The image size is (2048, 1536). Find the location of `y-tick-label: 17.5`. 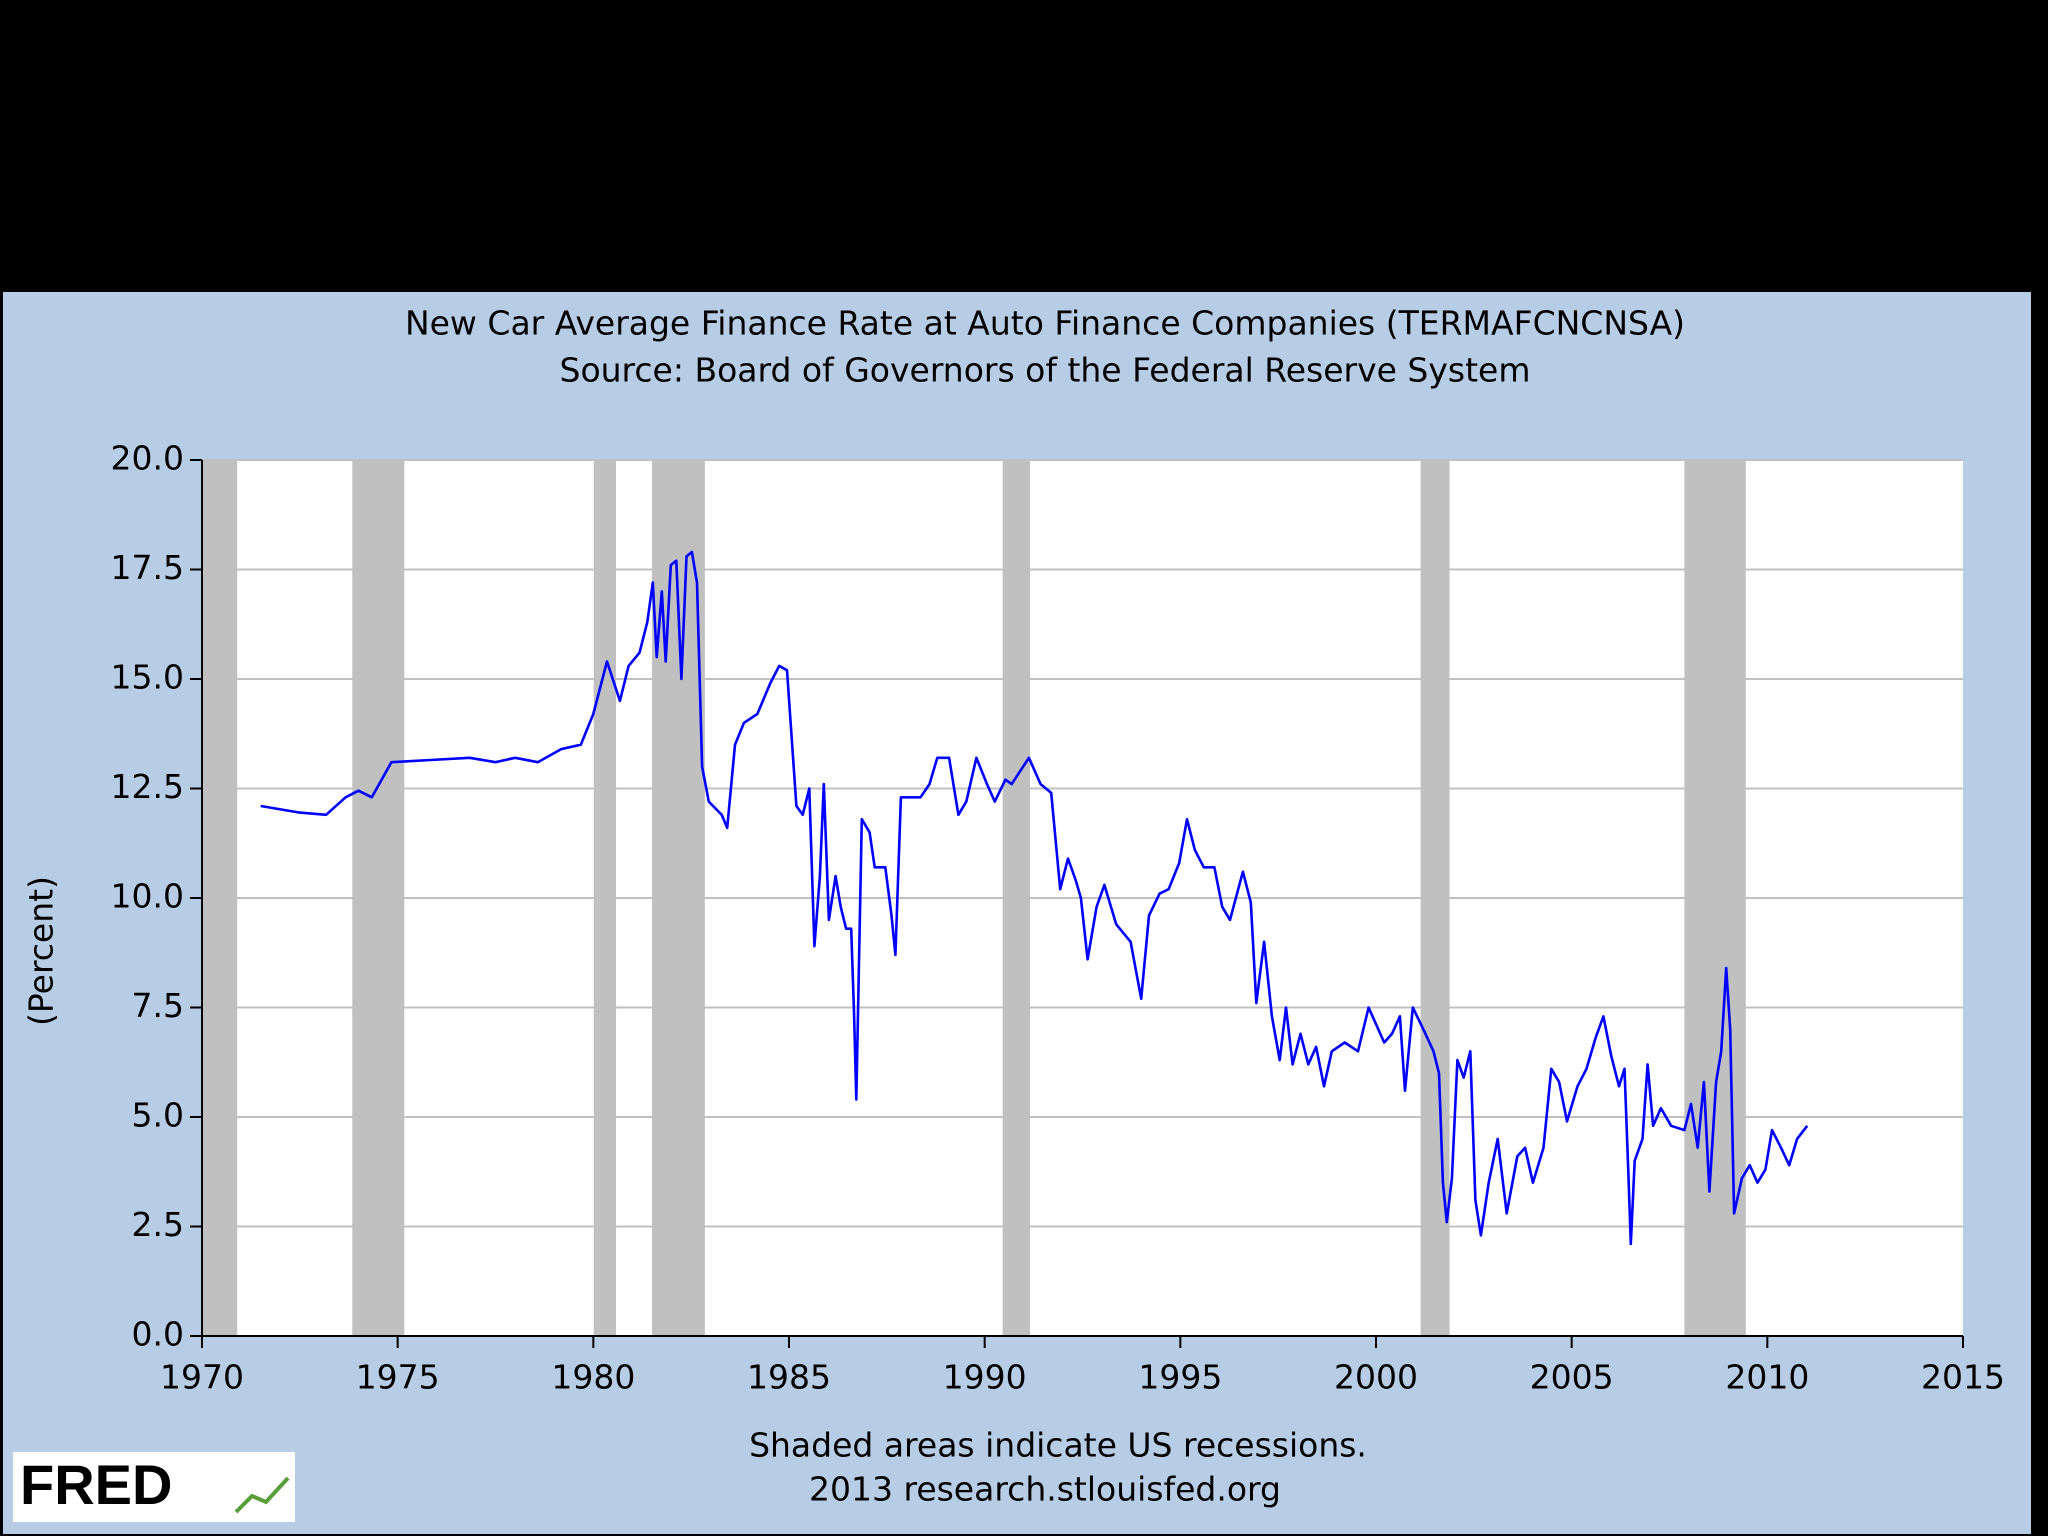

y-tick-label: 17.5 is located at coordinates (147, 567).